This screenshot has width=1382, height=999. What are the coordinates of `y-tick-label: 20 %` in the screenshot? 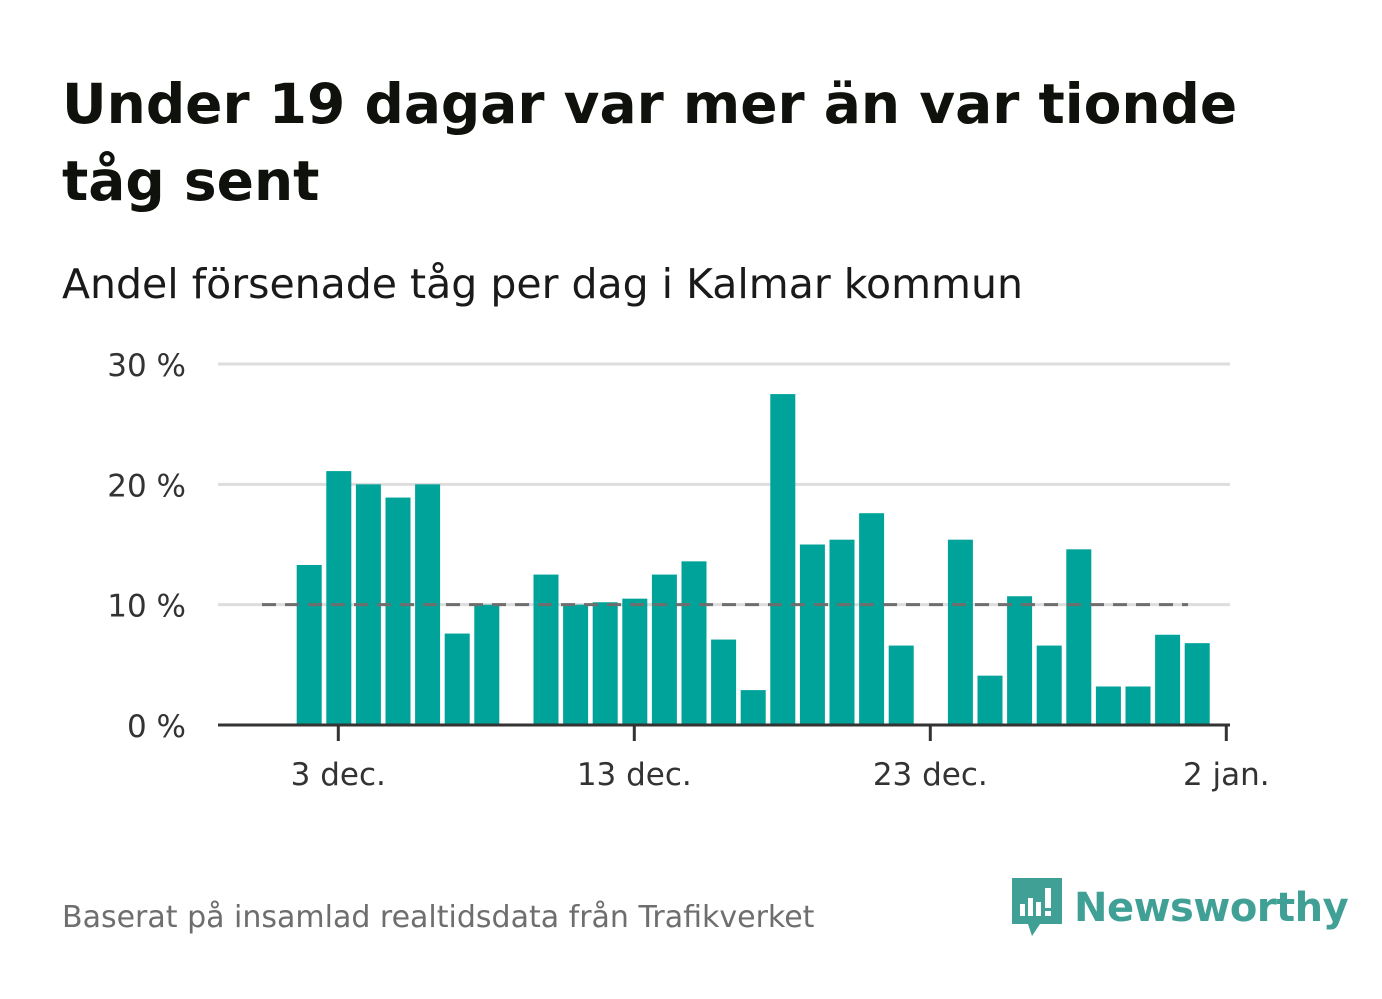 It's located at (146, 486).